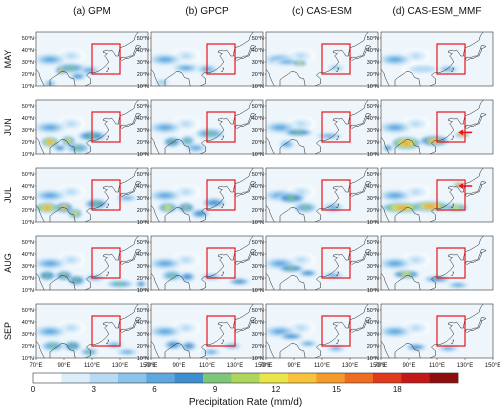 This screenshot has height=410, width=500. I want to click on lon-tick-label: 70°E, so click(150, 366).